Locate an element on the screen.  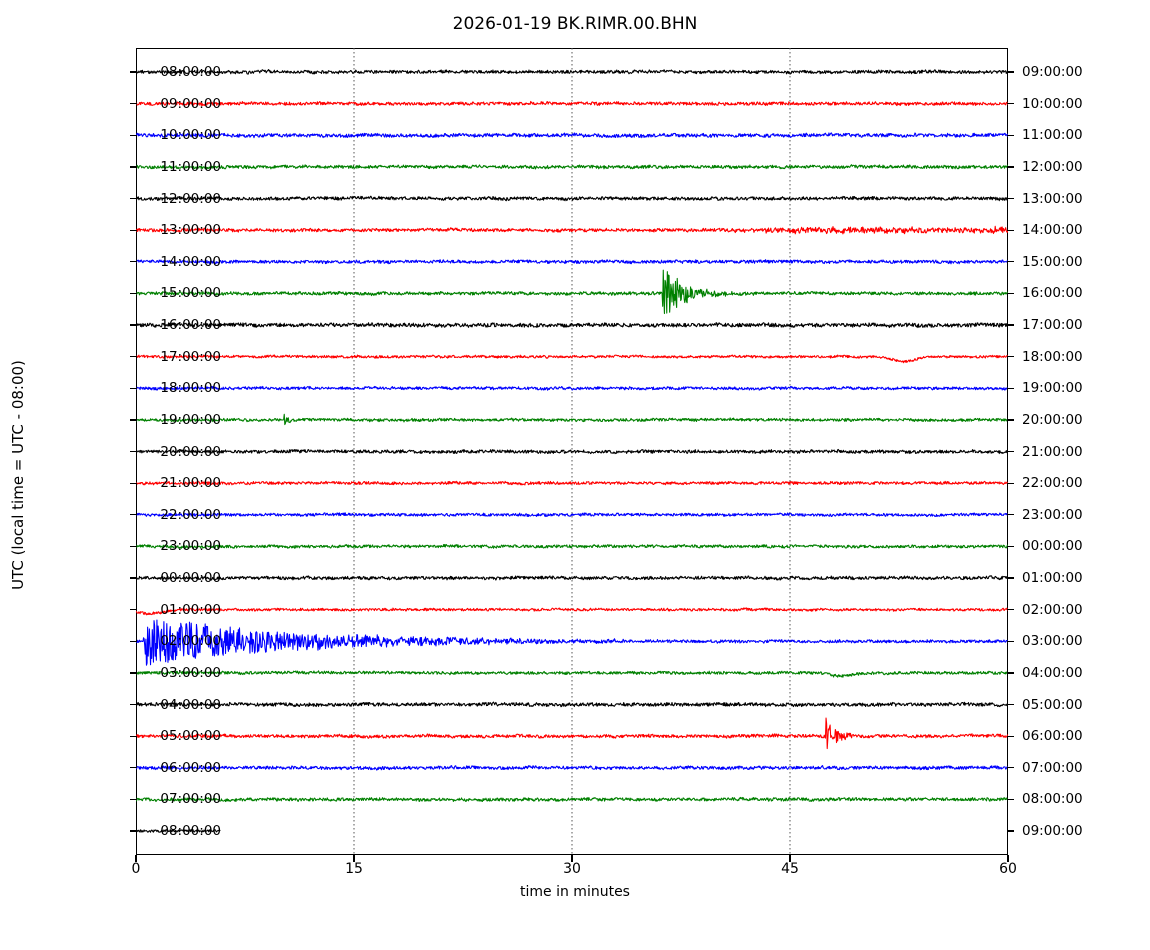
y-tick-label-right: 13:00:00 is located at coordinates (1052, 198).